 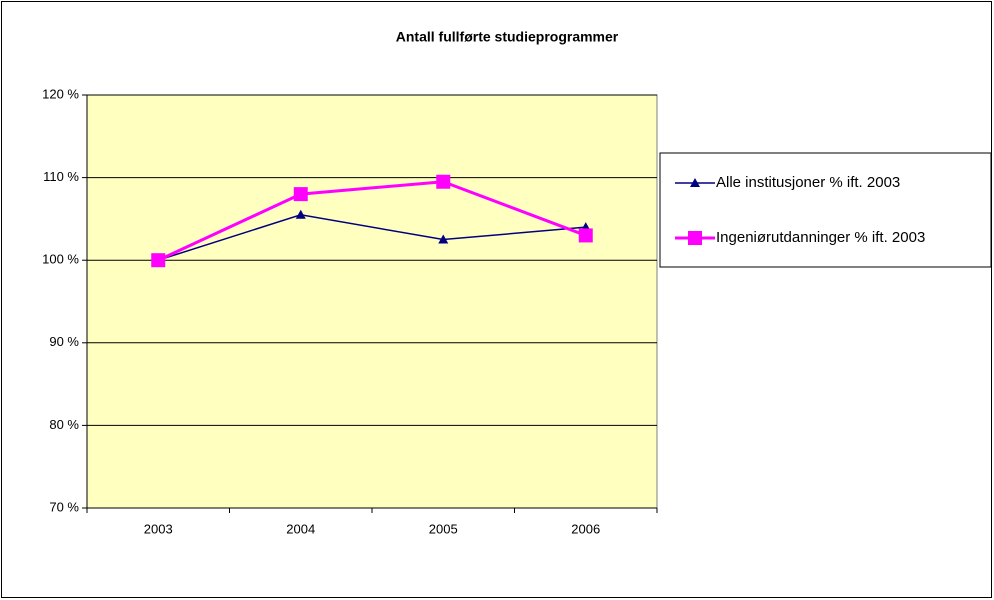 I want to click on x-tick-label: 2004, so click(x=300, y=528).